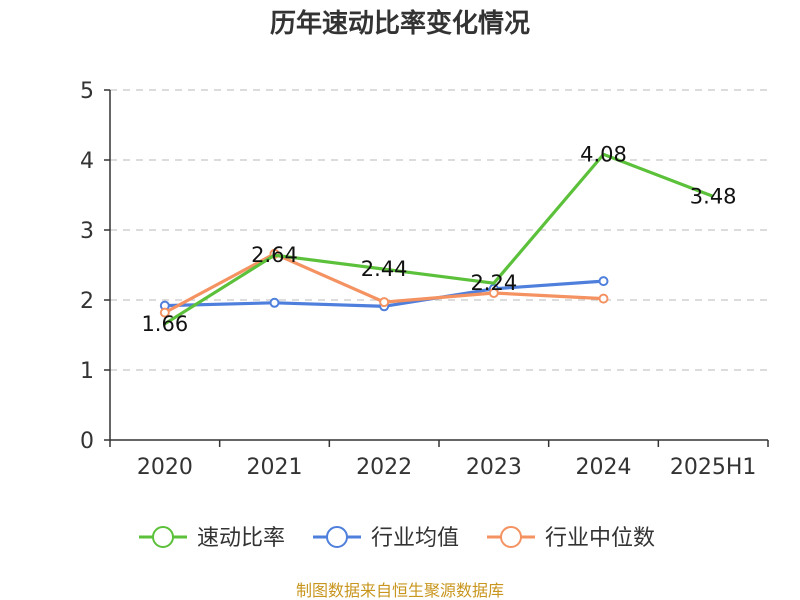 The height and width of the screenshot is (600, 800). What do you see at coordinates (494, 467) in the screenshot?
I see `x-tick-label: 2023` at bounding box center [494, 467].